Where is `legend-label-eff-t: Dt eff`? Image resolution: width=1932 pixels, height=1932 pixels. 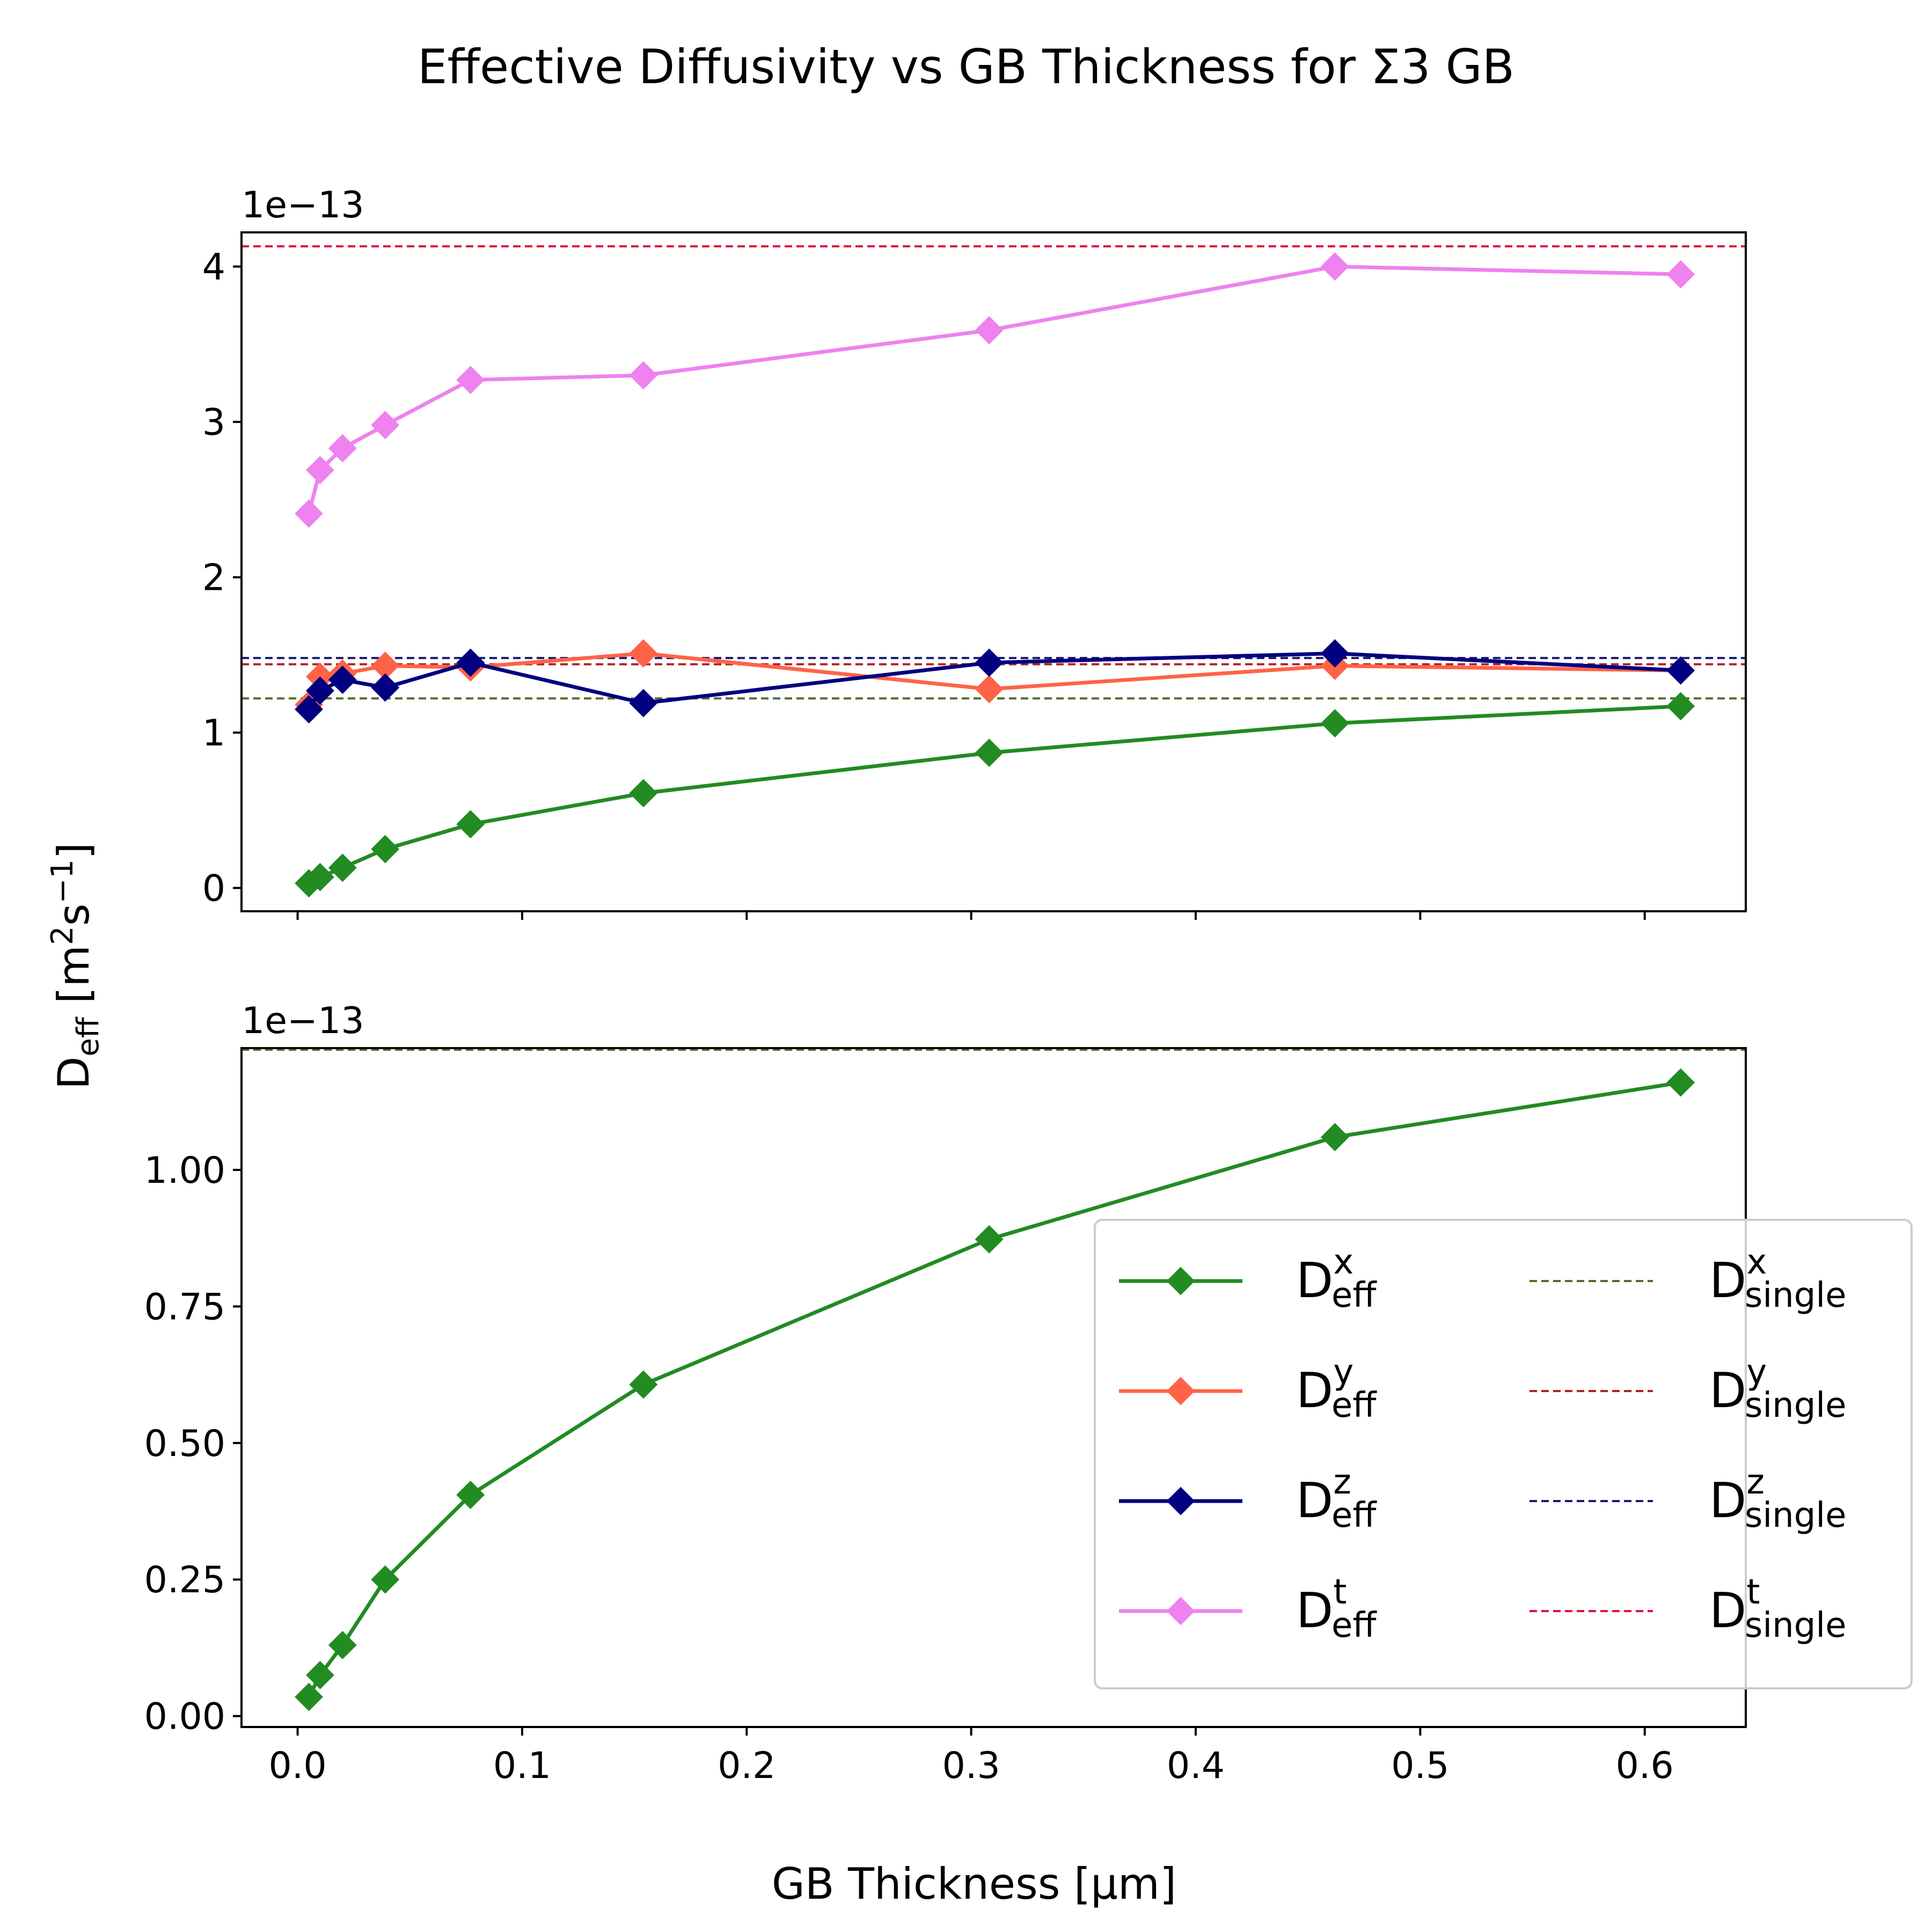 legend-label-eff-t: Dt eff is located at coordinates (1336, 1608).